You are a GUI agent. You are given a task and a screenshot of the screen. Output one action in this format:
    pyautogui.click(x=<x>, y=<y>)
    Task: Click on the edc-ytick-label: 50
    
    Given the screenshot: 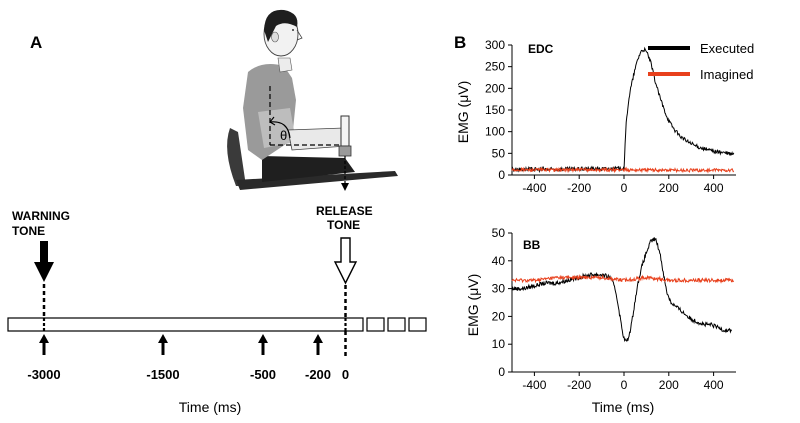 What is the action you would take?
    pyautogui.click(x=499, y=153)
    